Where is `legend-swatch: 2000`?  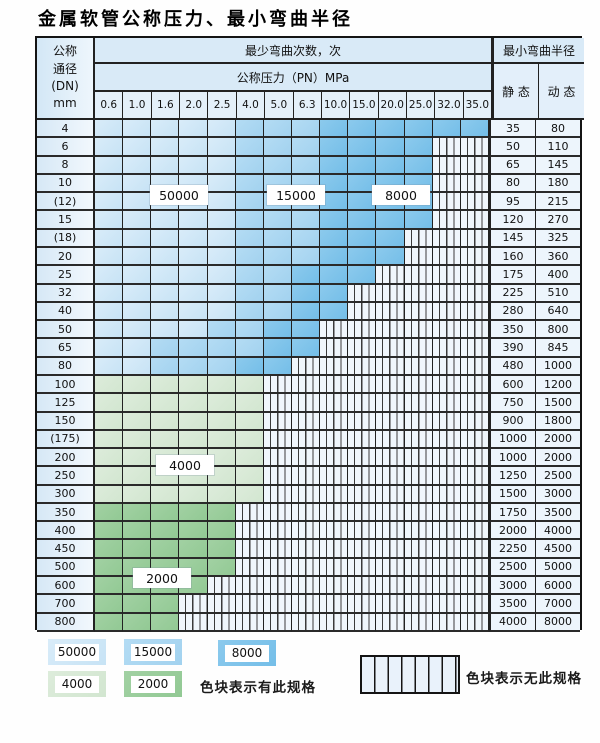
legend-swatch: 2000 is located at coordinates (153, 684).